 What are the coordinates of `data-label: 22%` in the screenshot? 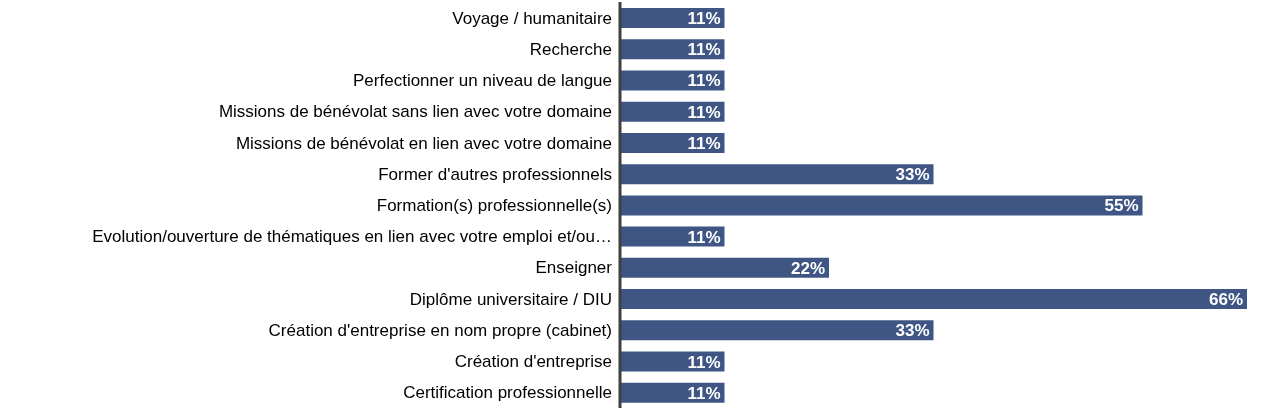 It's located at (807, 268).